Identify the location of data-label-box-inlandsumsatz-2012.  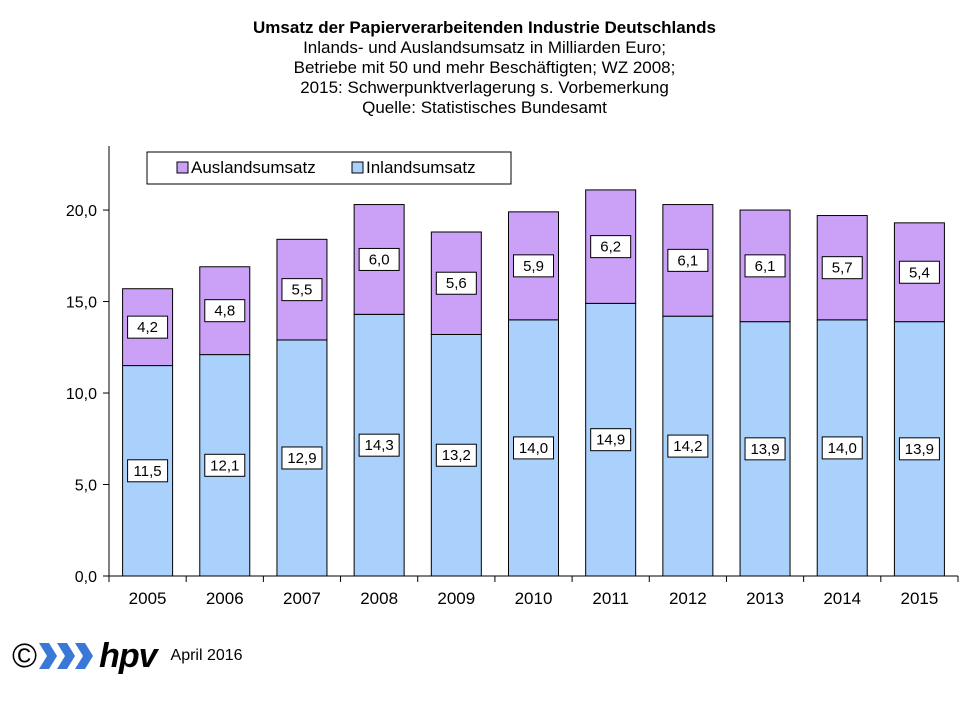
(688, 446).